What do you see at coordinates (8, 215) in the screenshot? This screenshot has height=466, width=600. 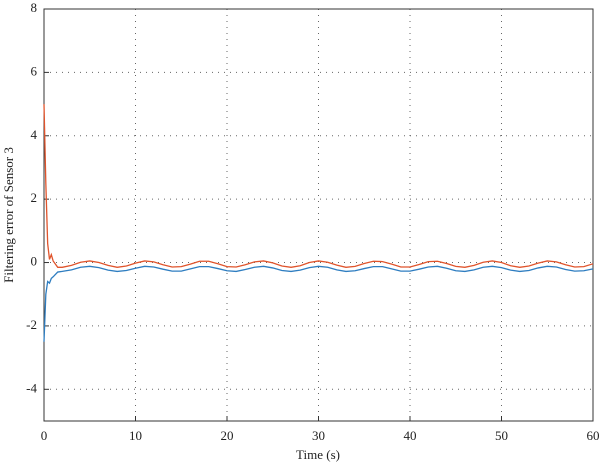 I see `y-axis-label: Filtering error of Sensor 3` at bounding box center [8, 215].